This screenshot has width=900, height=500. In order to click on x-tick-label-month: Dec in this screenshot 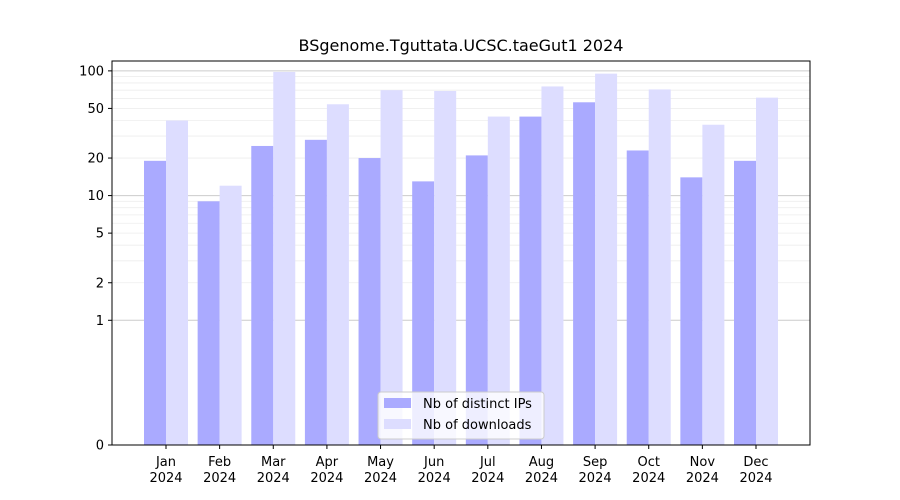, I will do `click(755, 462)`.